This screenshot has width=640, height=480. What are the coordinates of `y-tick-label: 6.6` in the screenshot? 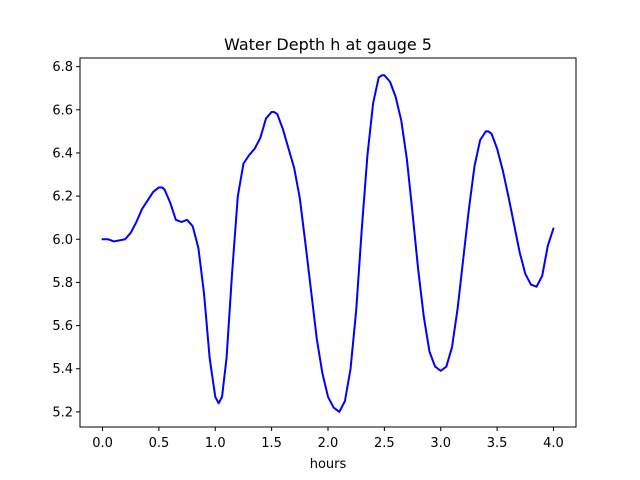 It's located at (62, 110).